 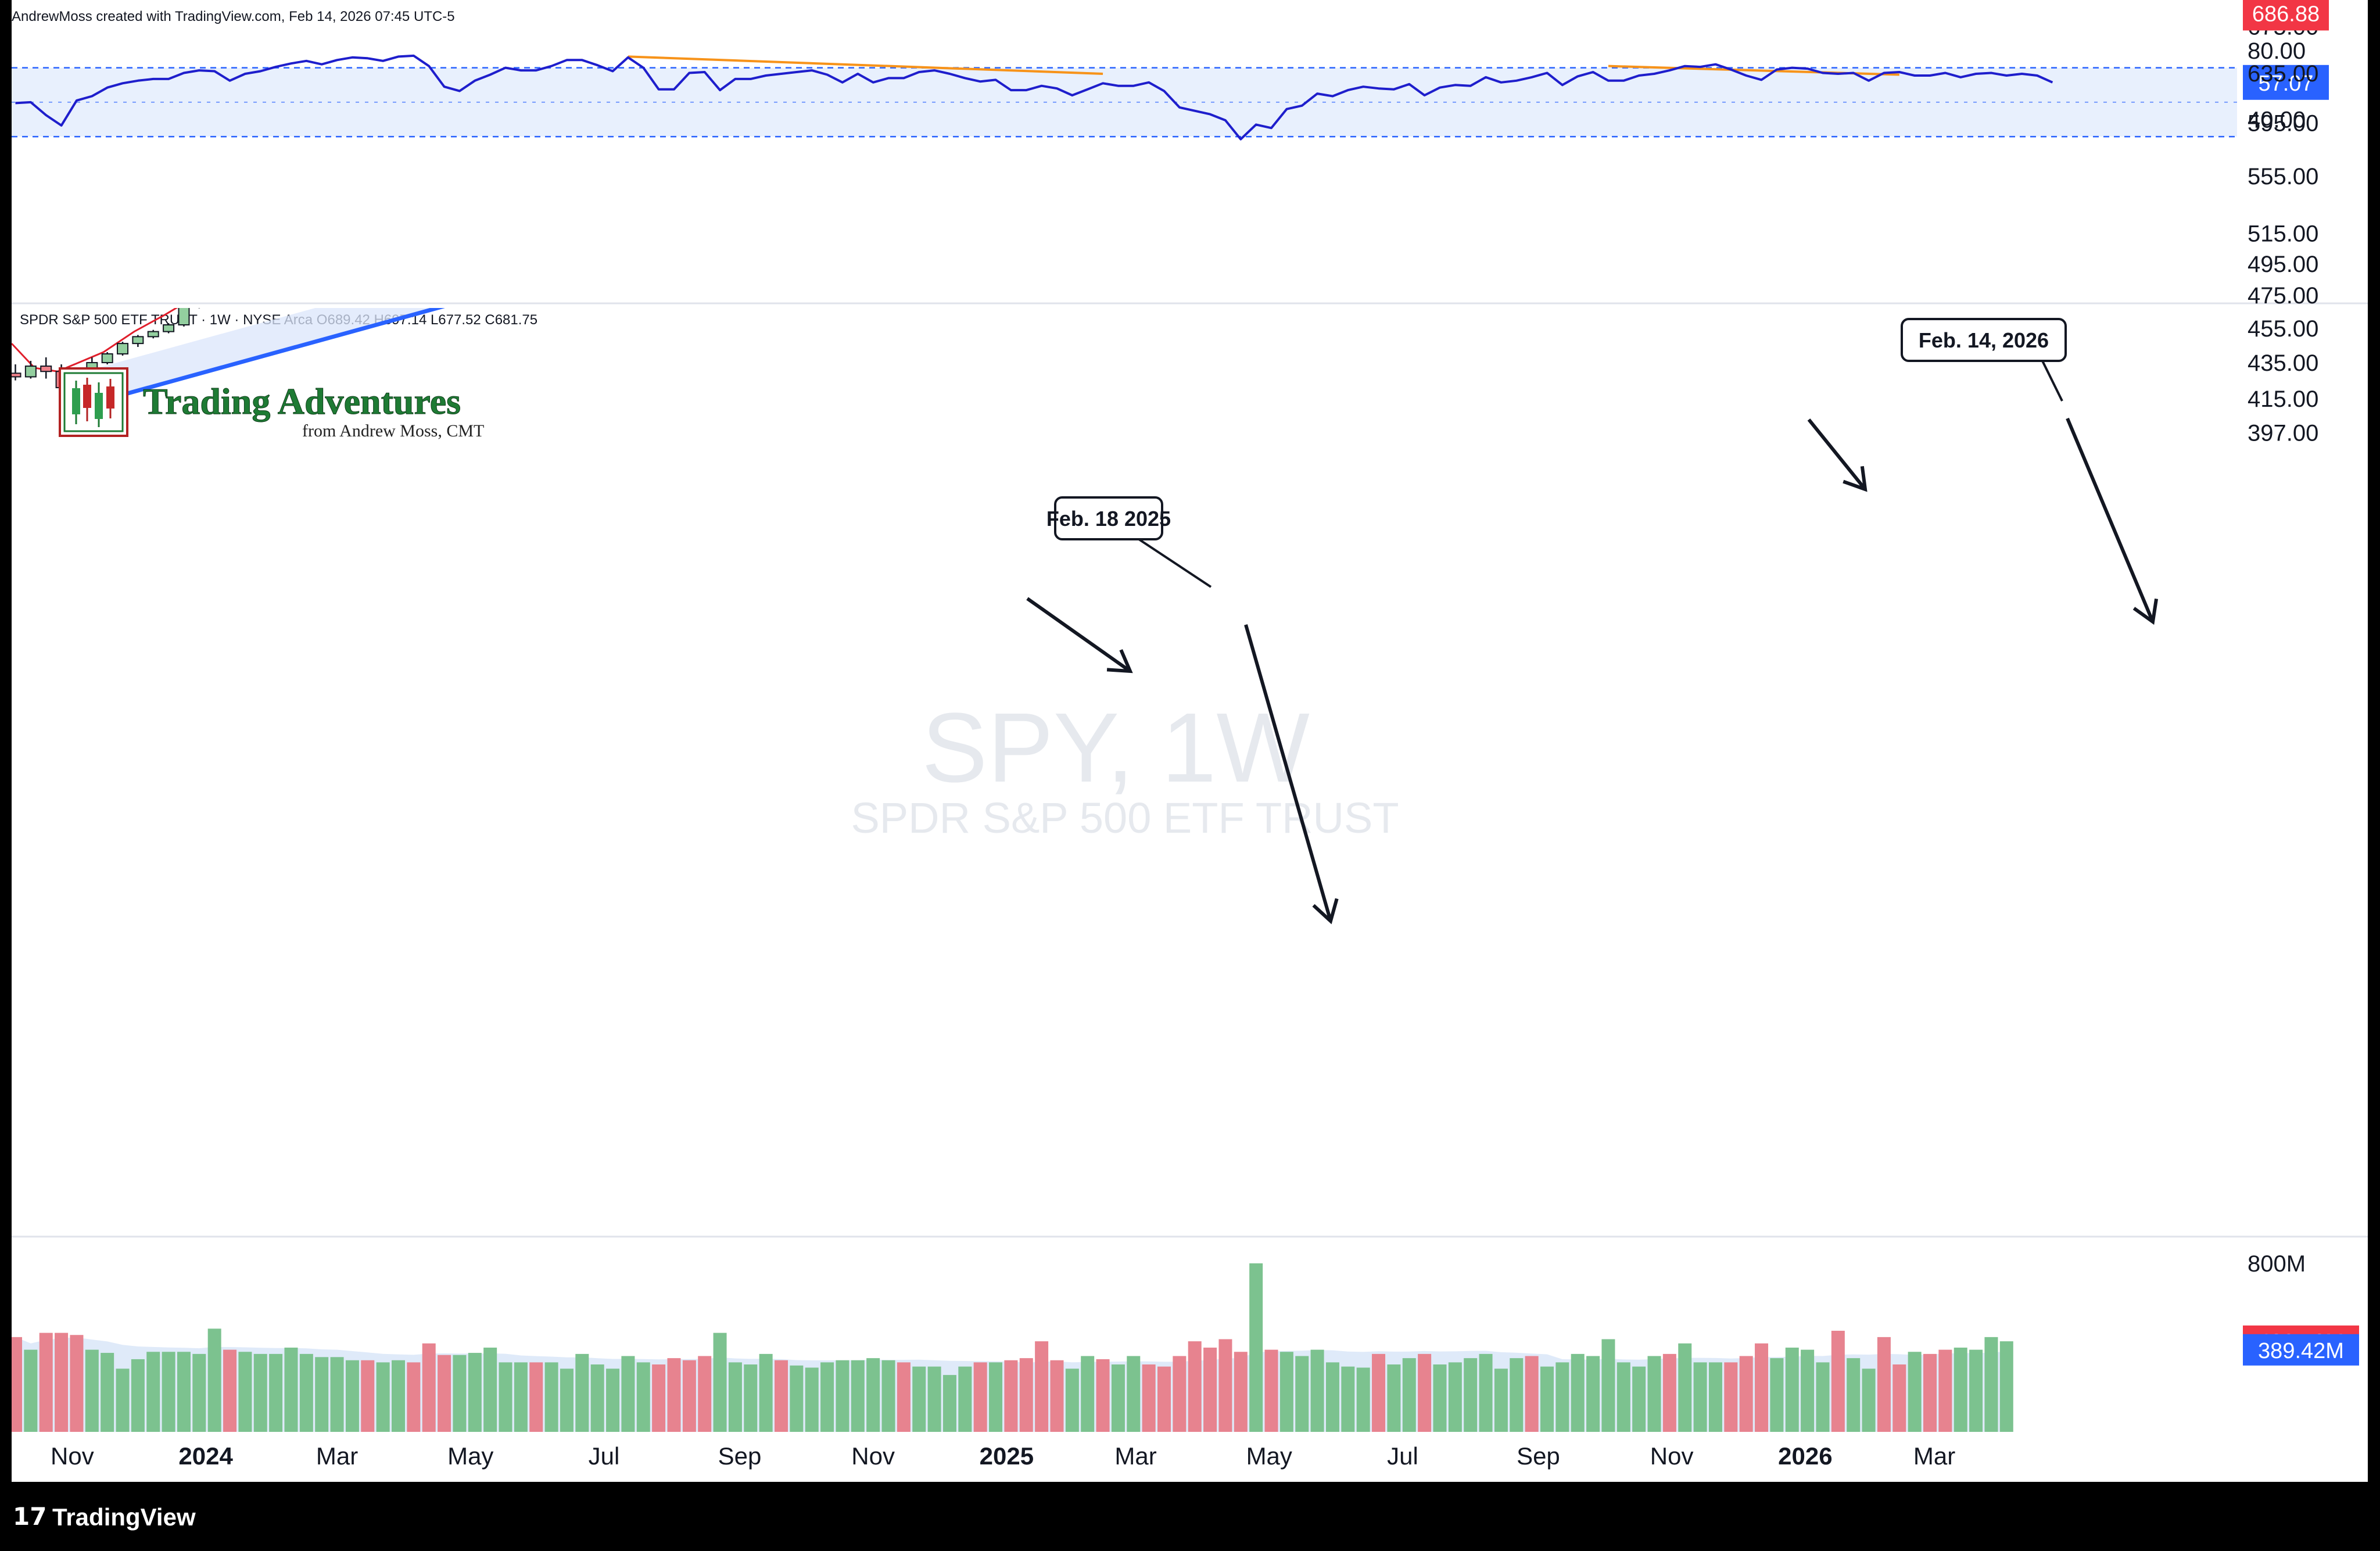 What do you see at coordinates (1034, 97) in the screenshot?
I see `rsi-line` at bounding box center [1034, 97].